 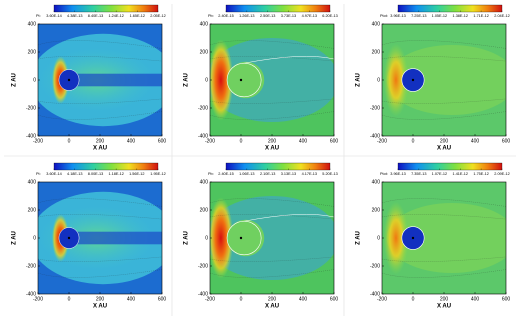 What do you see at coordinates (136, 174) in the screenshot?
I see `colorbar-tick-label: 1.56E-12` at bounding box center [136, 174].